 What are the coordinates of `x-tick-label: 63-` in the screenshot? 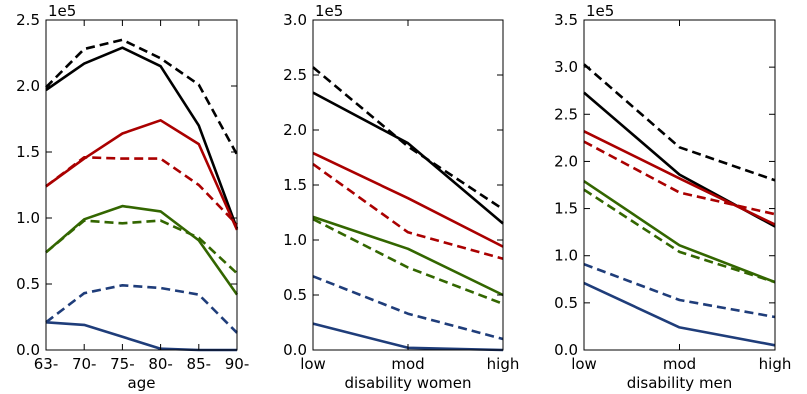 It's located at (46, 364).